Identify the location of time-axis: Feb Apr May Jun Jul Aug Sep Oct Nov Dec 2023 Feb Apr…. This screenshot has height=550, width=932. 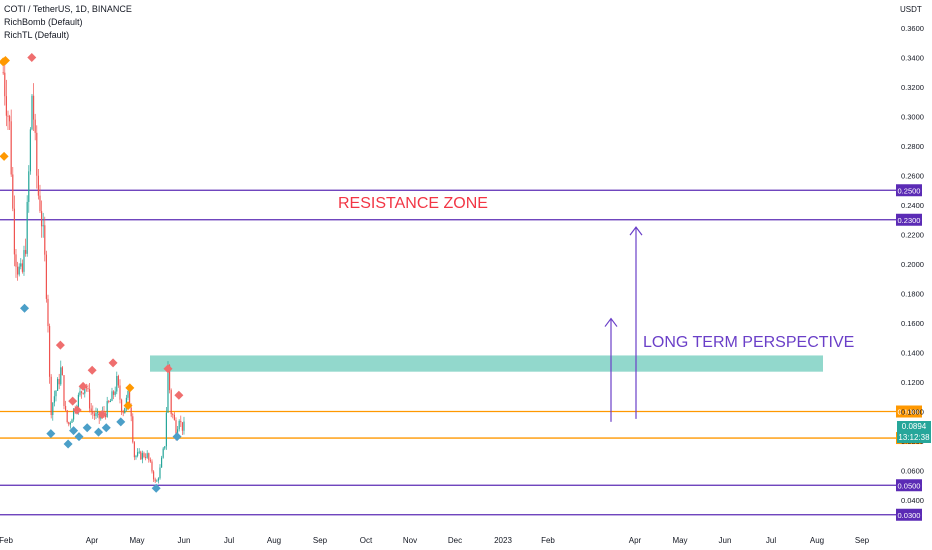
(435, 540).